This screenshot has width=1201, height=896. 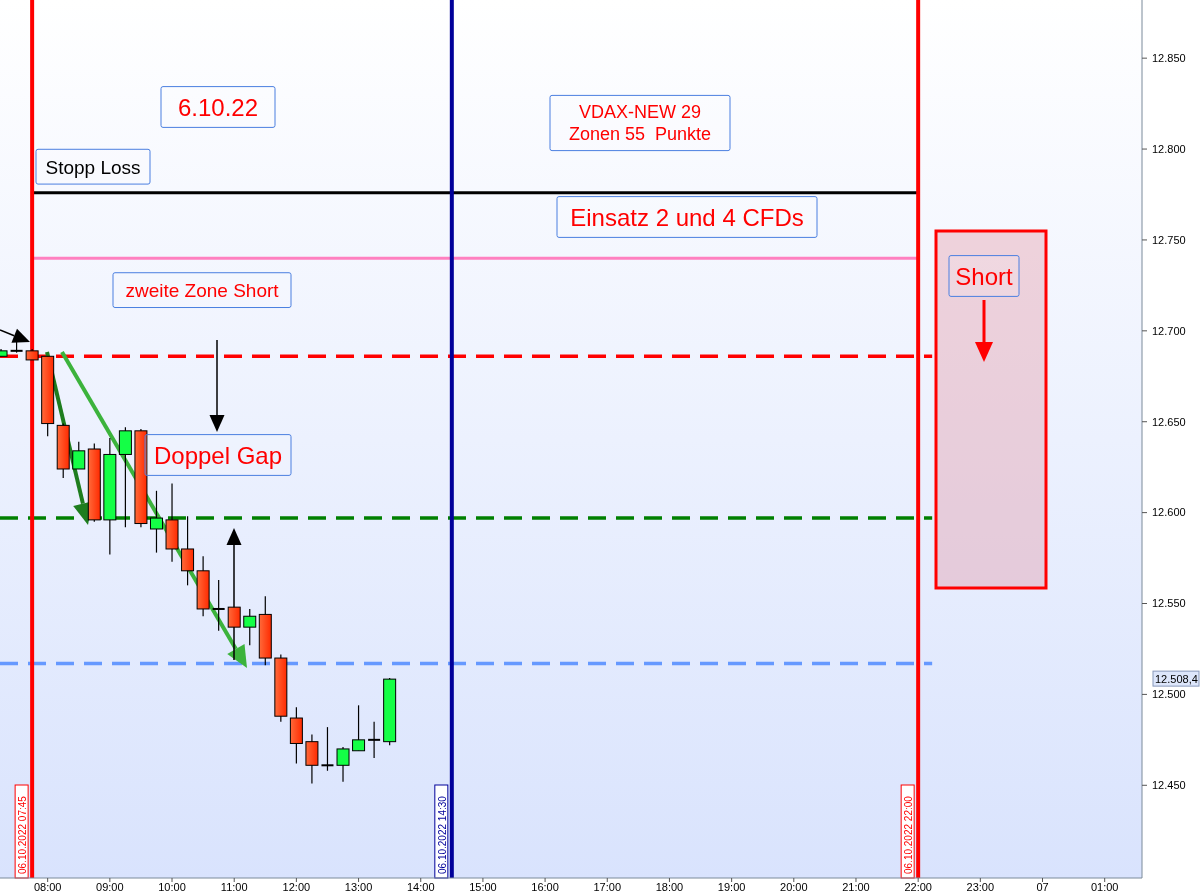 What do you see at coordinates (296, 887) in the screenshot?
I see `x-tick-label: 12:00` at bounding box center [296, 887].